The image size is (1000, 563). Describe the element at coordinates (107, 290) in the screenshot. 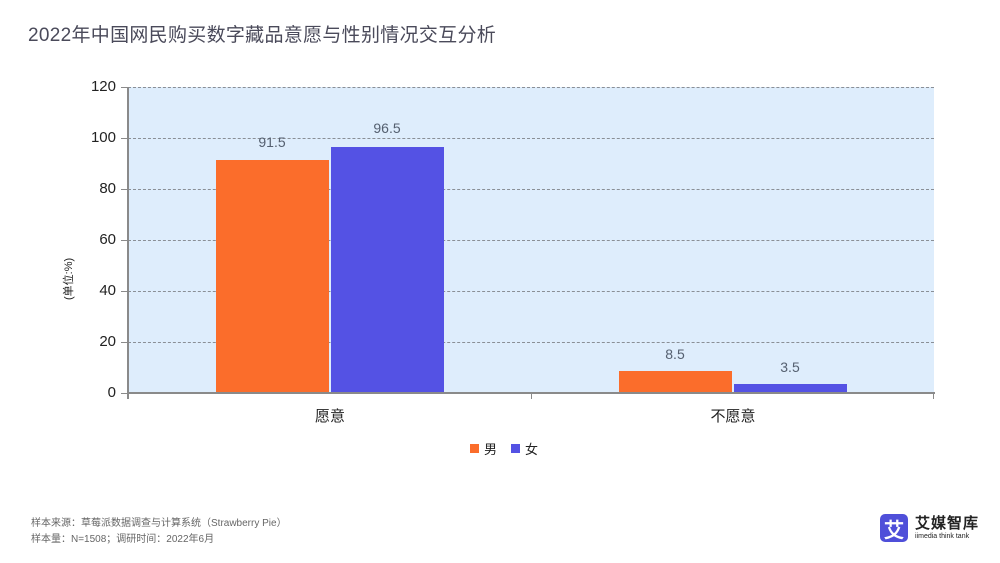

I see `y-tick-label: 40` at that location.